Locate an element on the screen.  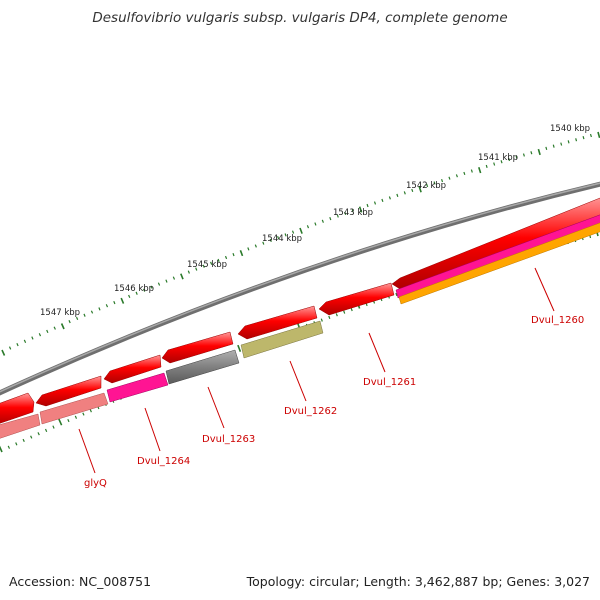
gene-label: Dvul_1263 is located at coordinates (228, 439).